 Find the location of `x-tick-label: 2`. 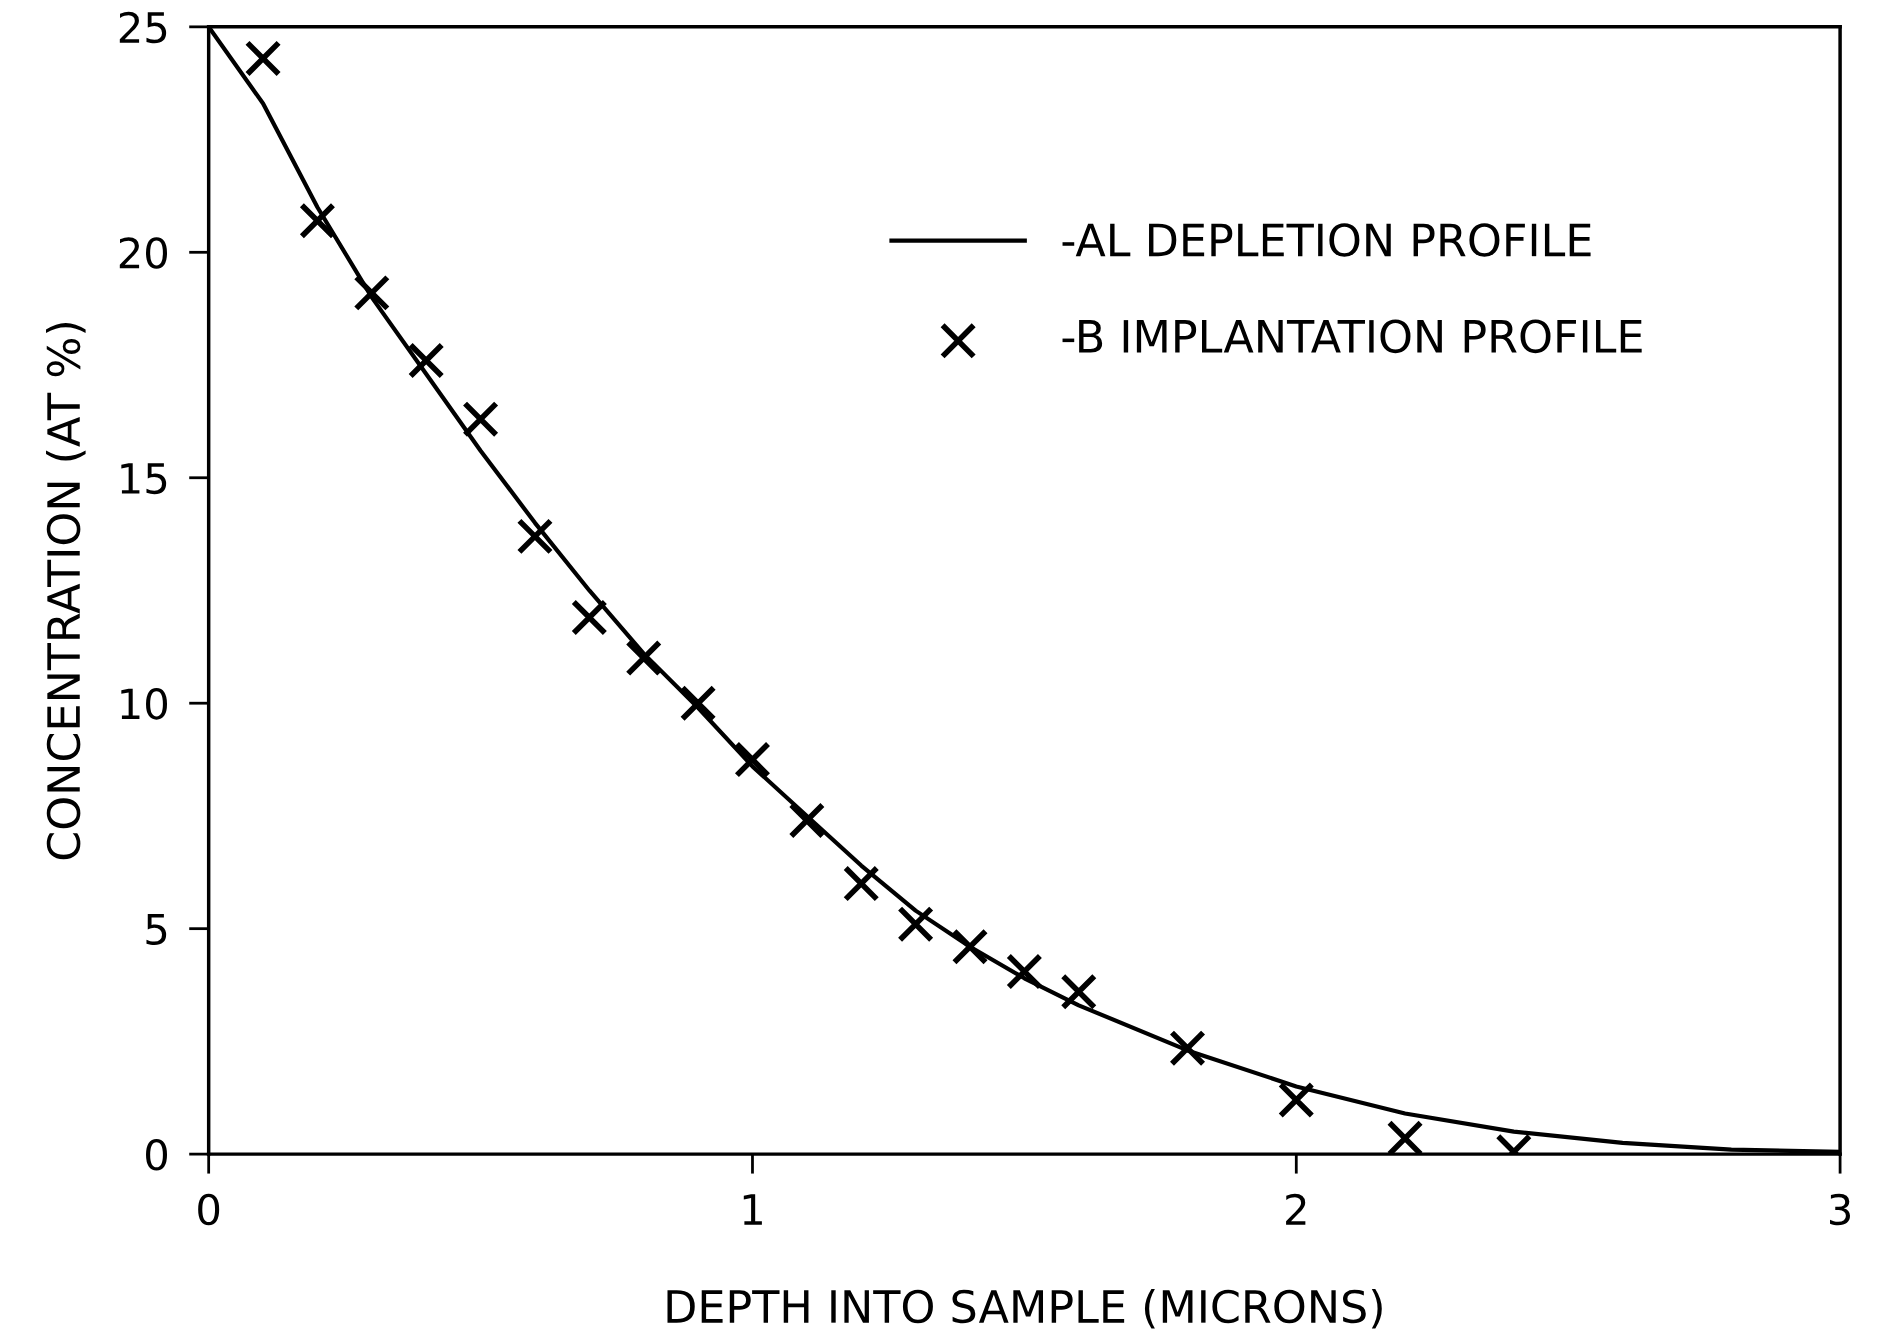

x-tick-label: 2 is located at coordinates (1296, 1209).